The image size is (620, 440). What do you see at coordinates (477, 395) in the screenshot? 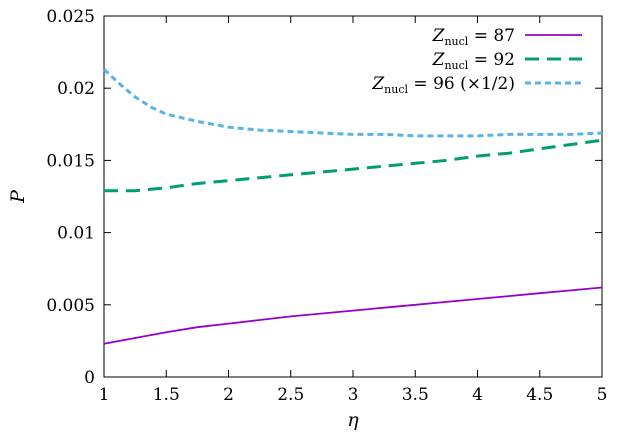
I see `x-tick-label: 4` at bounding box center [477, 395].